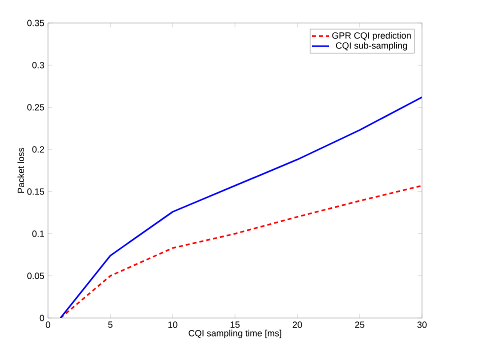 The image size is (478, 350). Describe the element at coordinates (359, 325) in the screenshot. I see `x-tick-label: 25` at that location.